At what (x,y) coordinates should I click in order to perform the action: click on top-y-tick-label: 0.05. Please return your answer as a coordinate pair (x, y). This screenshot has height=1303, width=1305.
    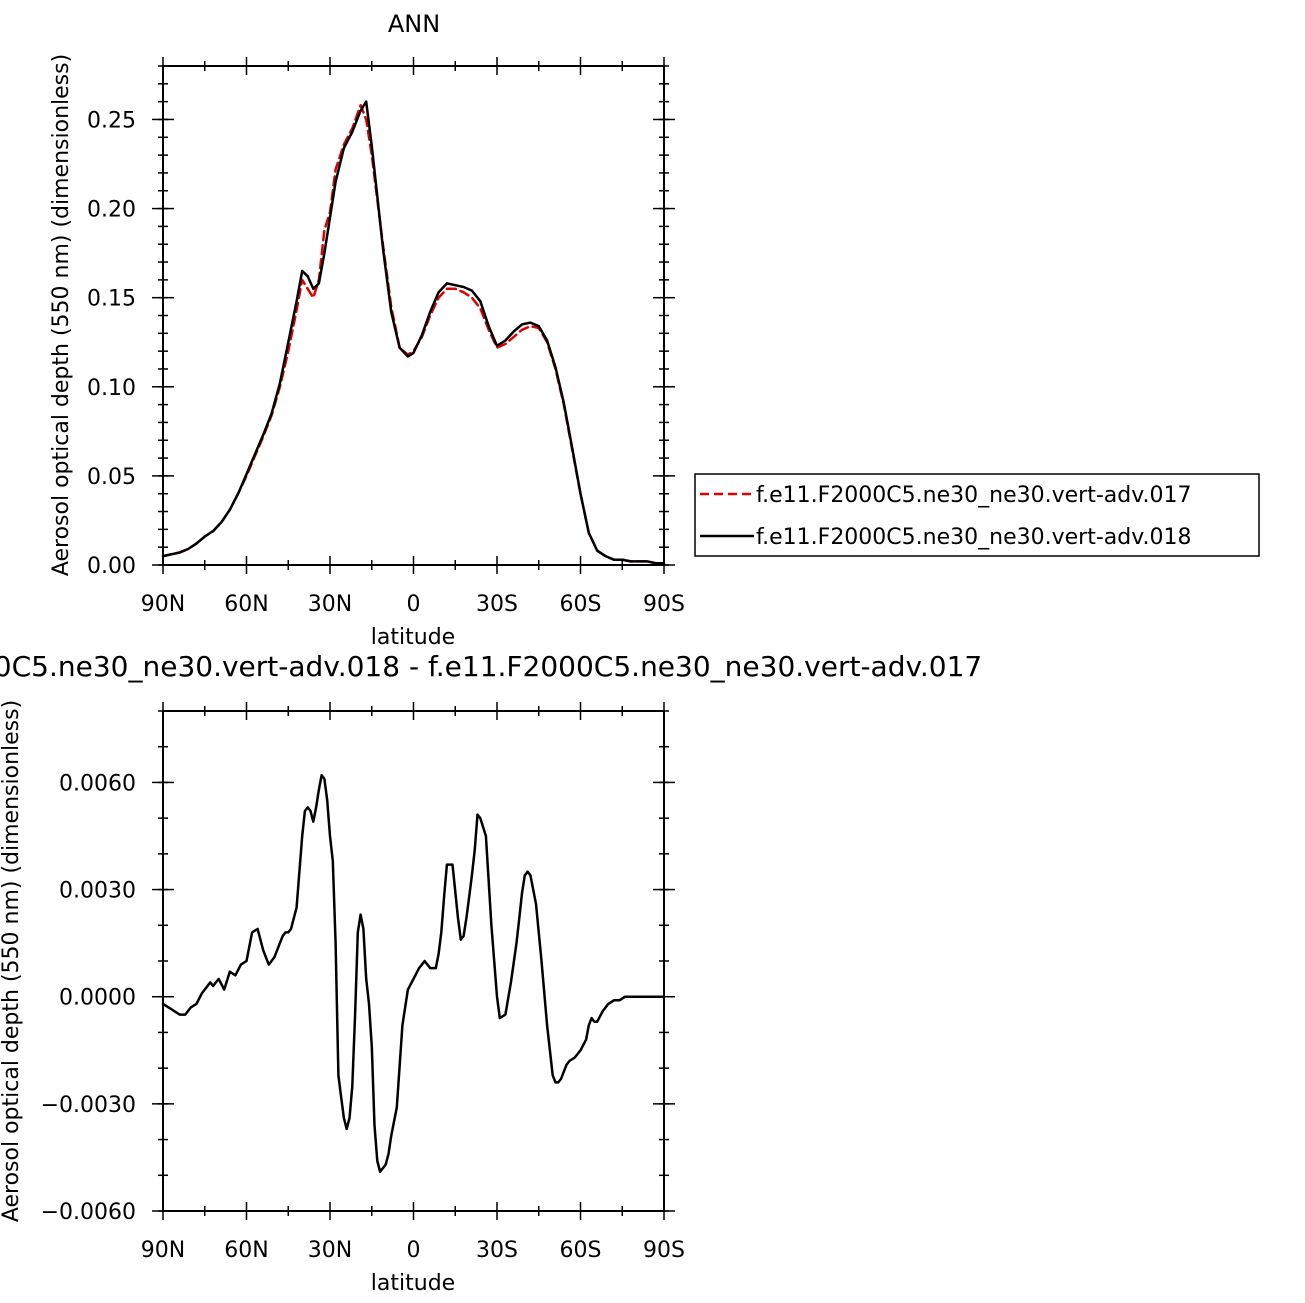
    Looking at the image, I should click on (111, 477).